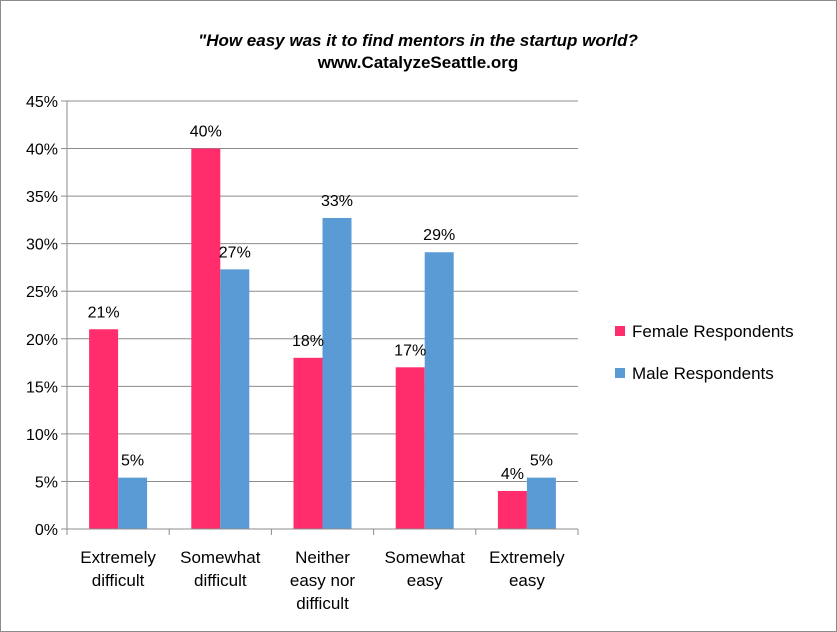 The height and width of the screenshot is (632, 837). Describe the element at coordinates (439, 235) in the screenshot. I see `data-label: 29%` at that location.